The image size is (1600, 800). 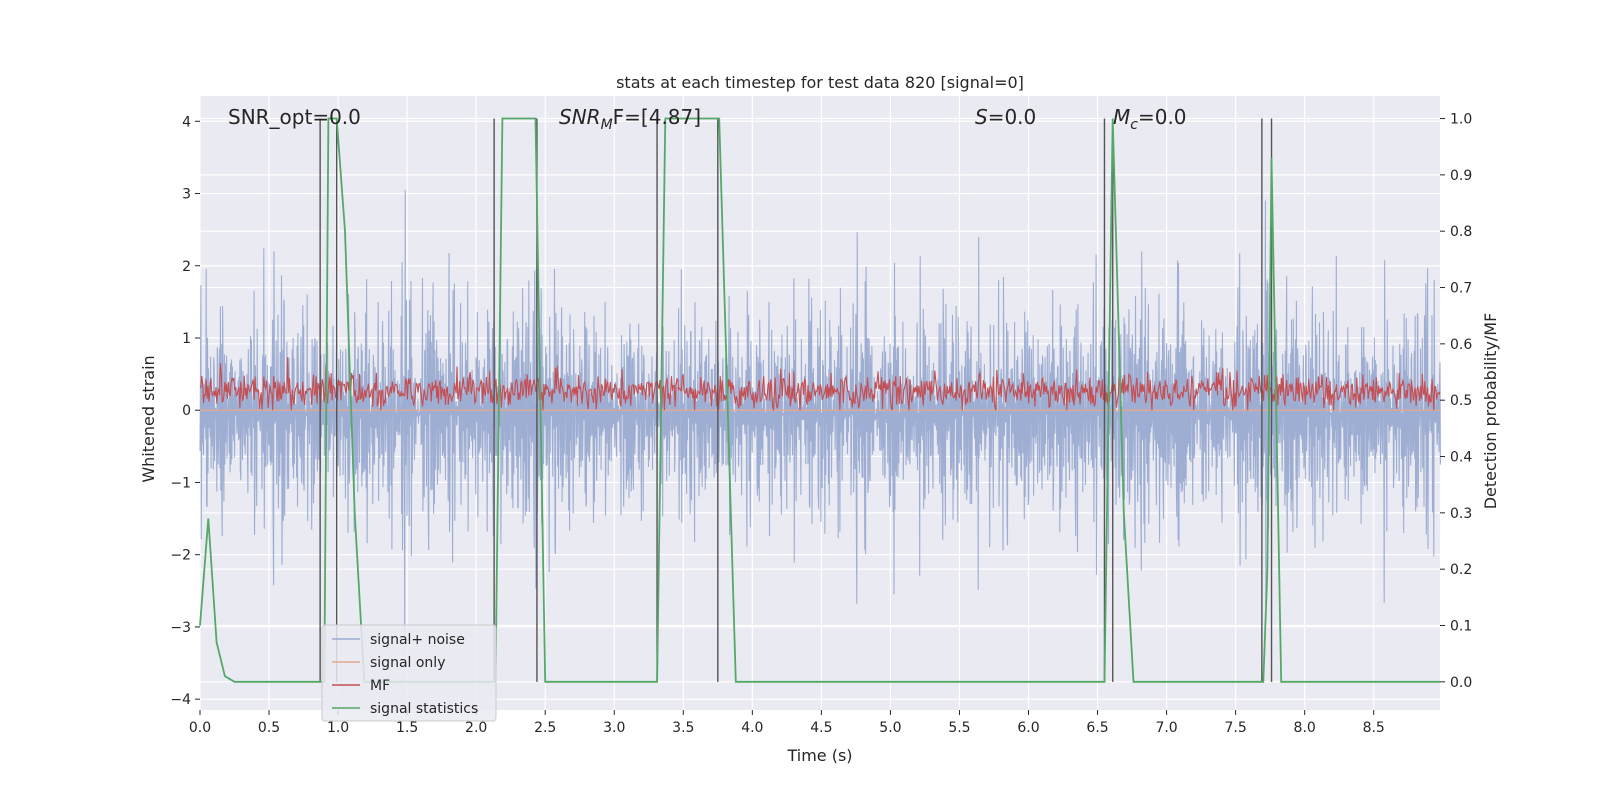 What do you see at coordinates (180, 700) in the screenshot?
I see `y-tick-label: −4` at bounding box center [180, 700].